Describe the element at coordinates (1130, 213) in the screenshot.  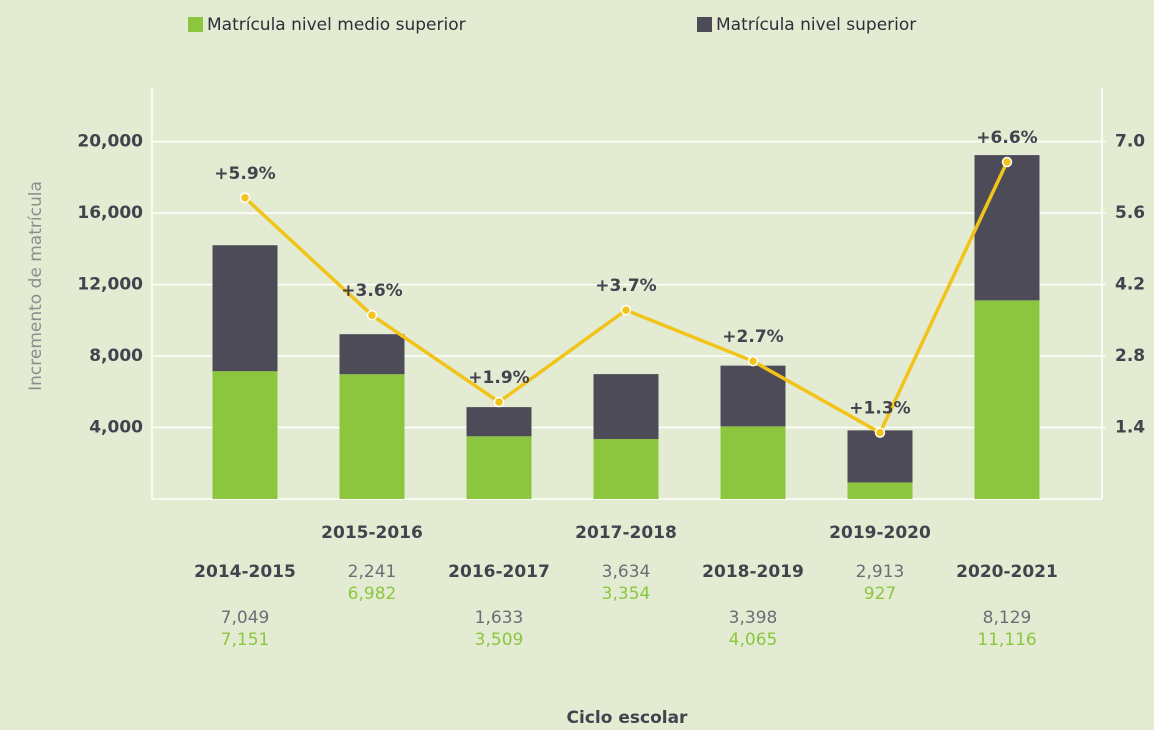
I see `y2-tick-label: 5.6` at that location.